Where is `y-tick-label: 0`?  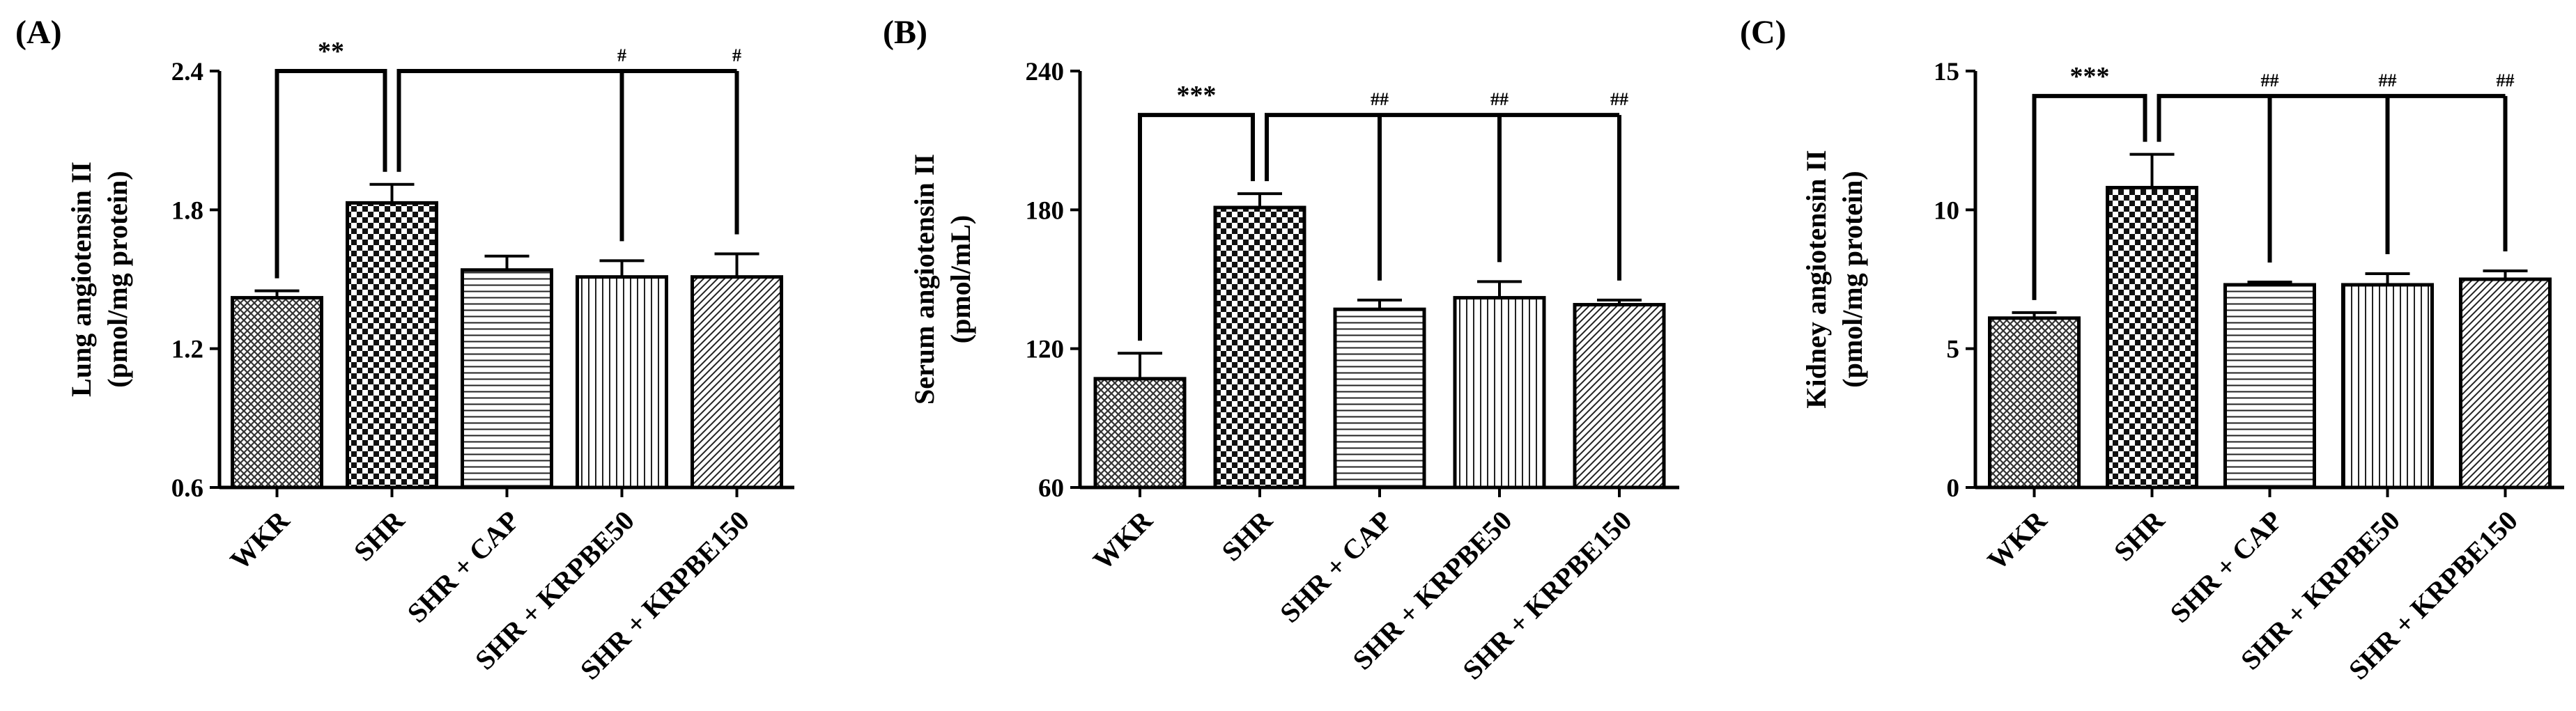 y-tick-label: 0 is located at coordinates (1953, 489).